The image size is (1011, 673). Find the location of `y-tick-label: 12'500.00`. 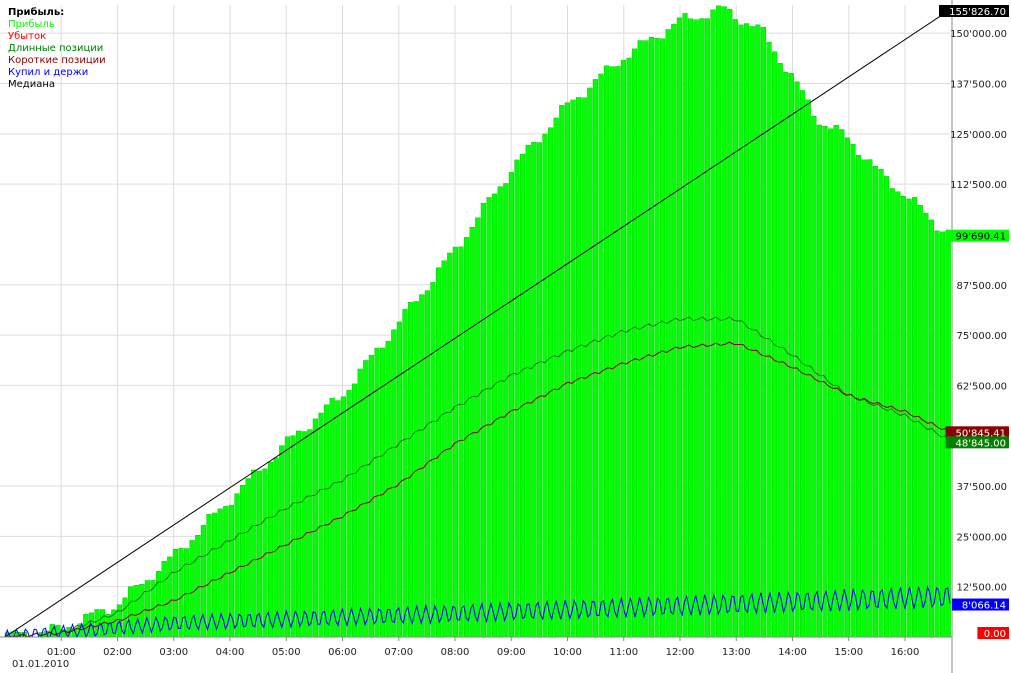

y-tick-label: 12'500.00 is located at coordinates (982, 588).